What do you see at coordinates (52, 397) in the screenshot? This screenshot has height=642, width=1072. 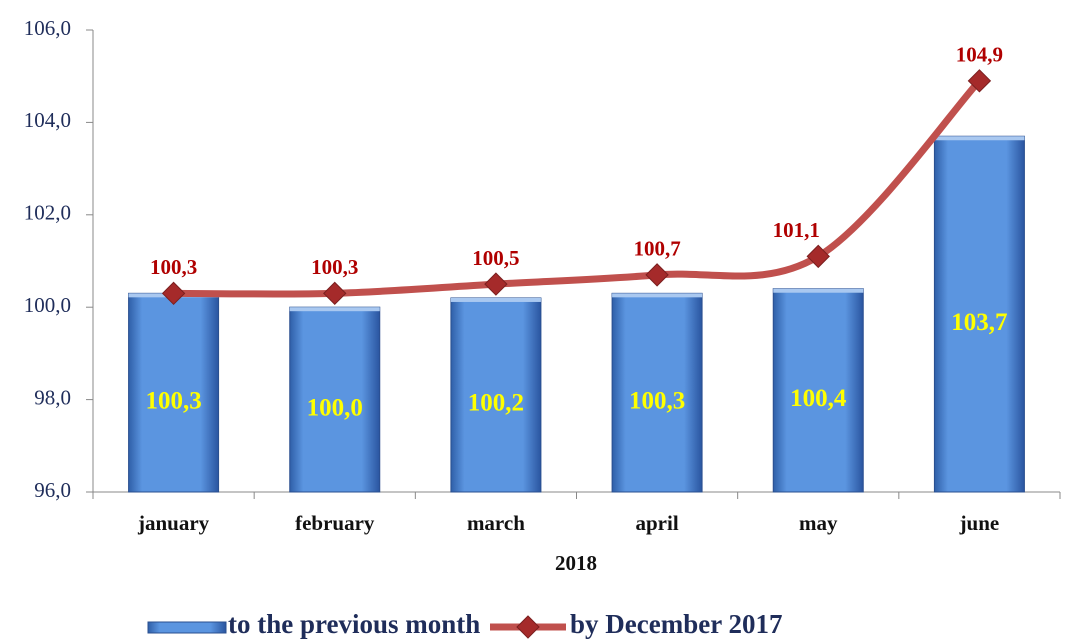 I see `y-tick-label: 98,0` at bounding box center [52, 397].